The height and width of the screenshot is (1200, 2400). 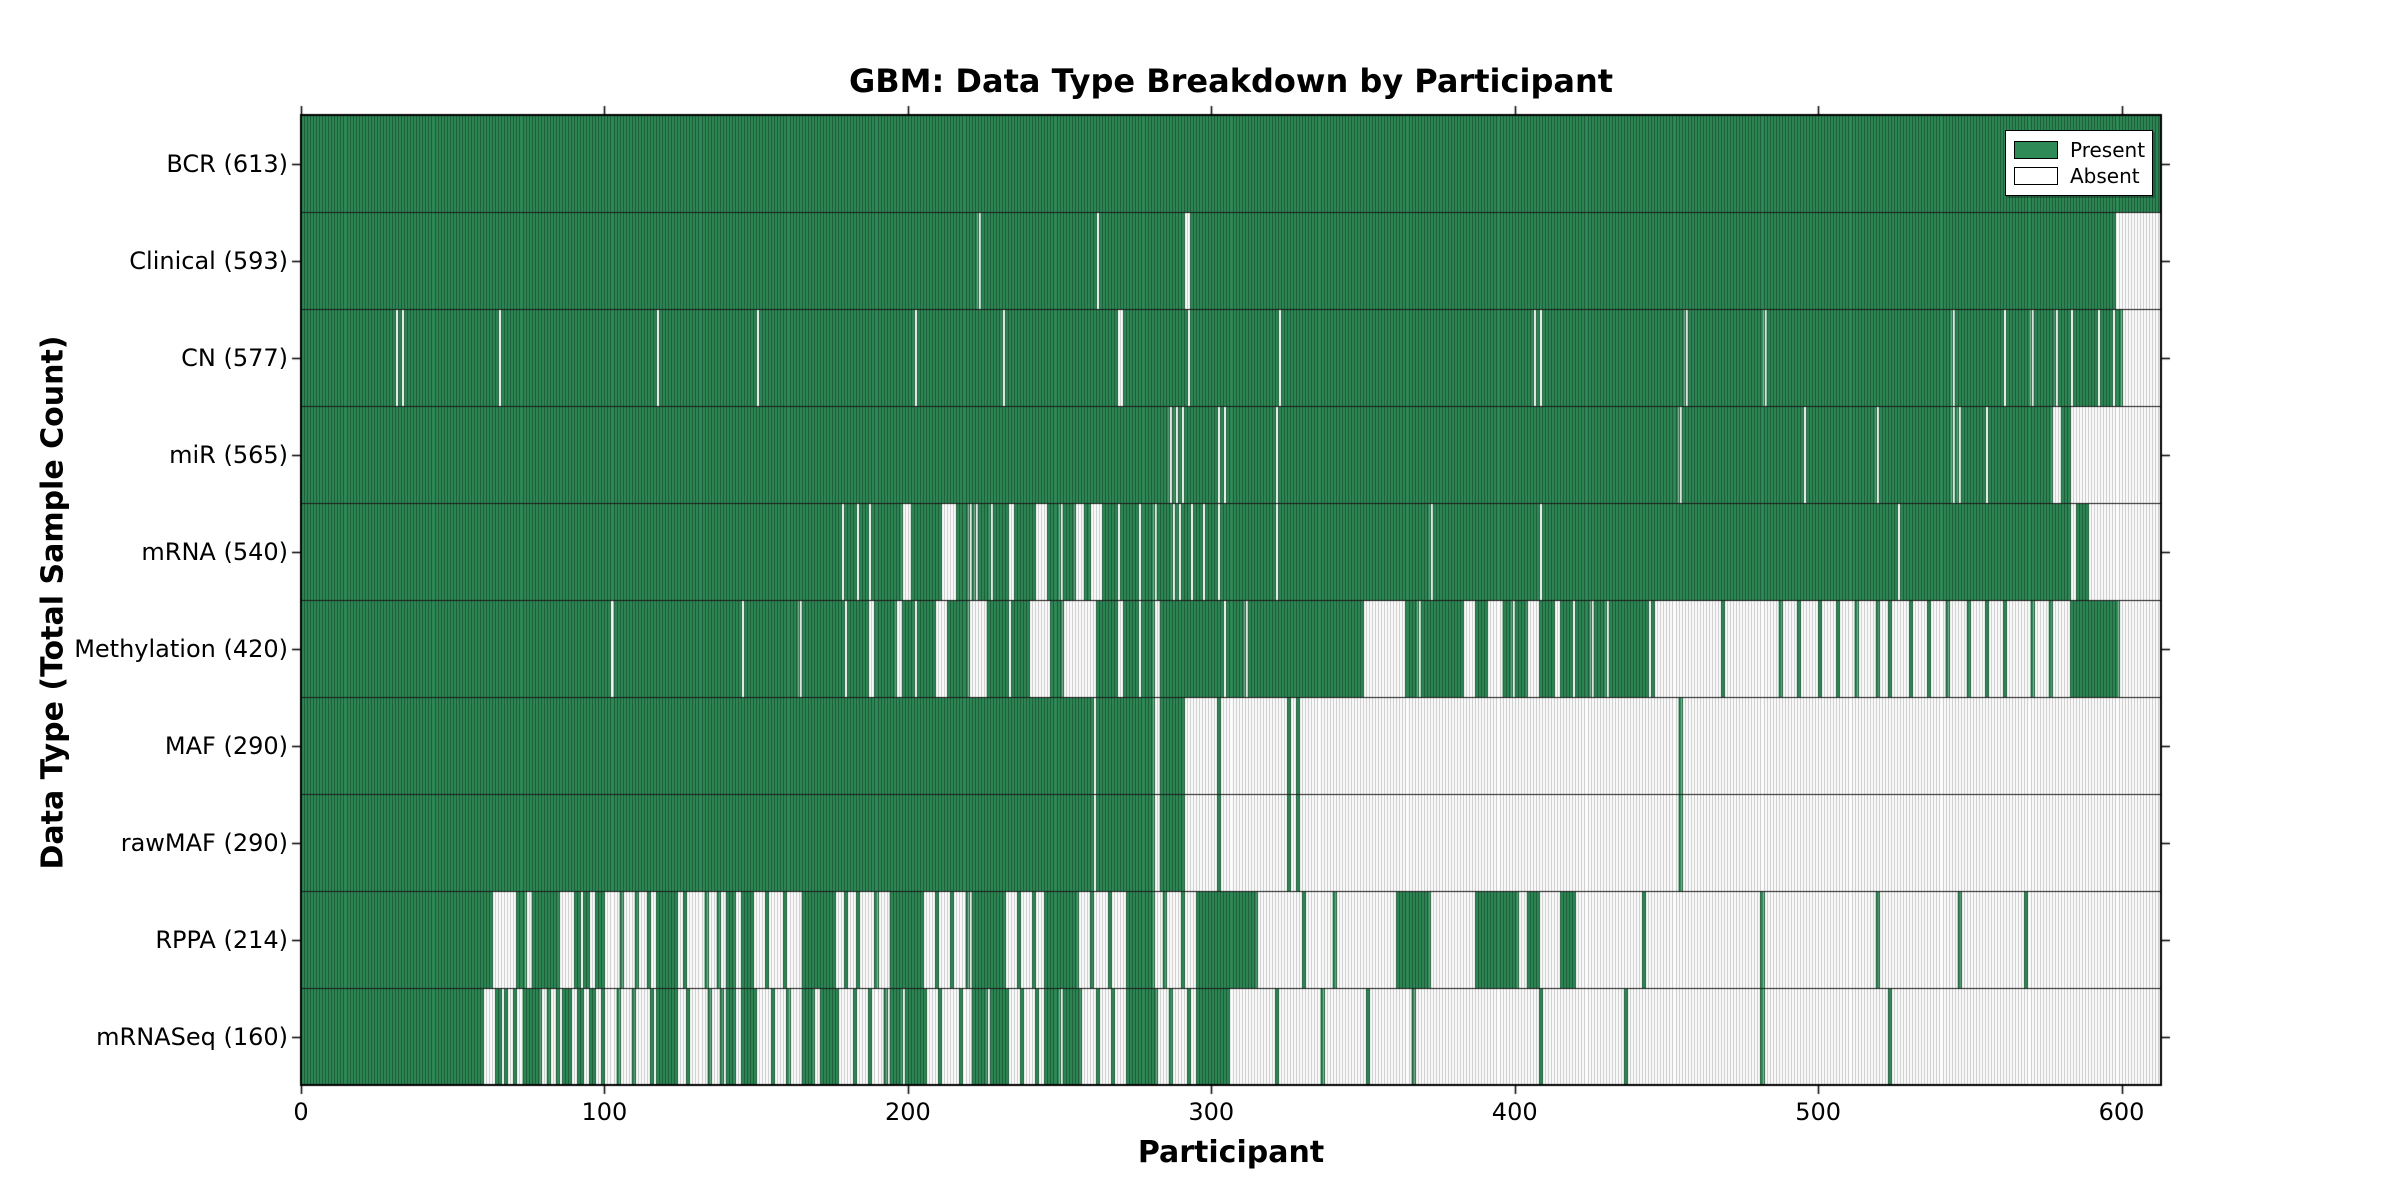 I want to click on x-axis-label: Participant, so click(x=1231, y=1152).